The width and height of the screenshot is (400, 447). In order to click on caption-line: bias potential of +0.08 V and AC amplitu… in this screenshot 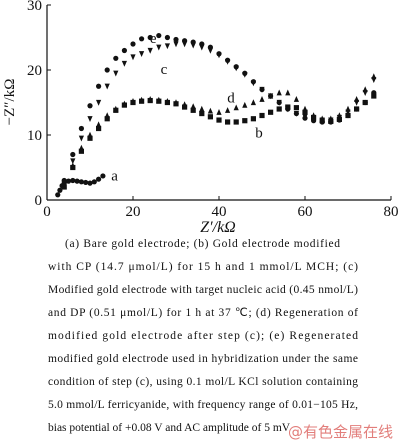, I will do `click(169, 428)`.